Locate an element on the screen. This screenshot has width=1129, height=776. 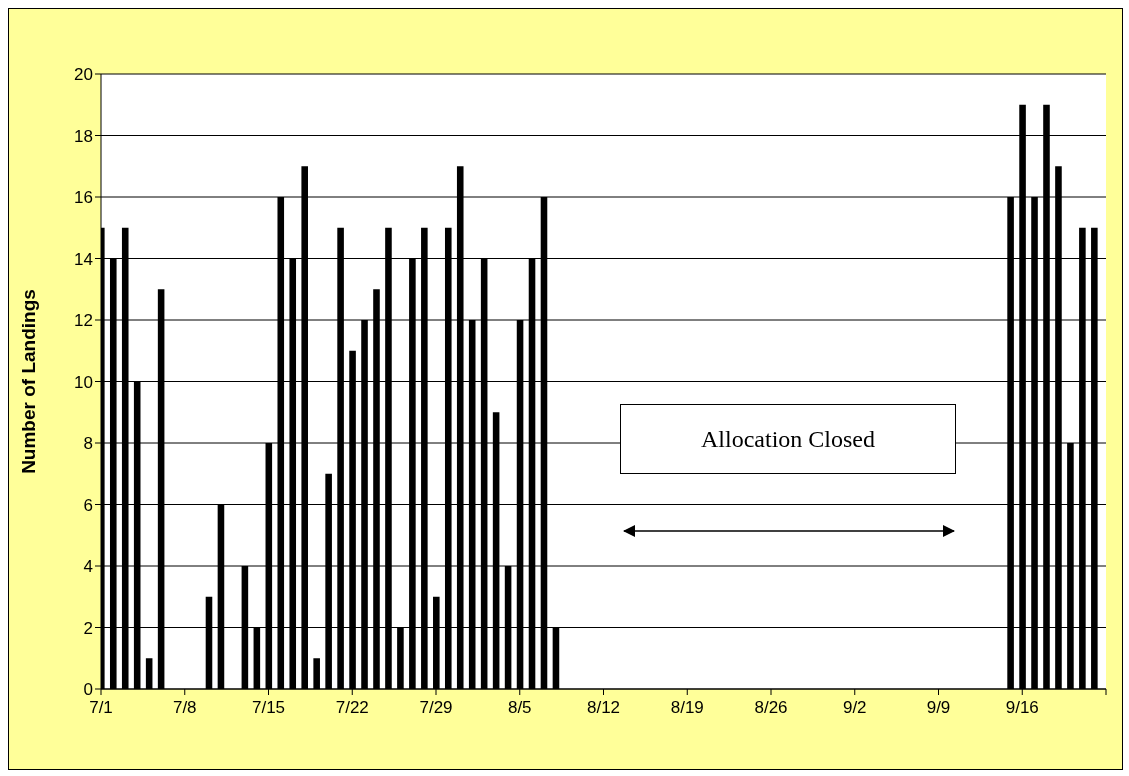
x-tick-label: 7/29 is located at coordinates (436, 708).